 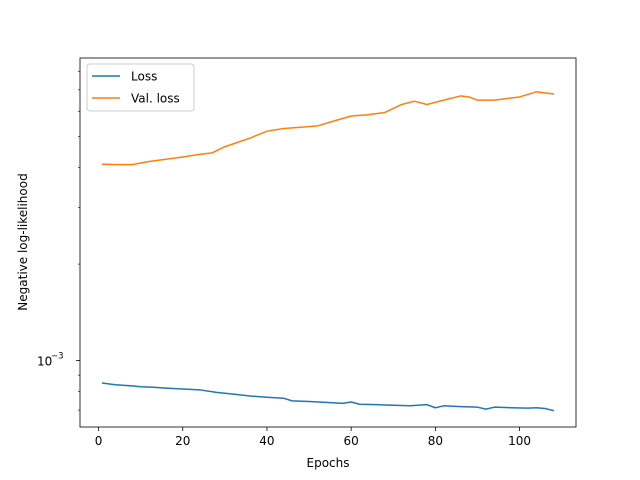 What do you see at coordinates (58, 240) in the screenshot?
I see `y-axis-ticks: 10−3` at bounding box center [58, 240].